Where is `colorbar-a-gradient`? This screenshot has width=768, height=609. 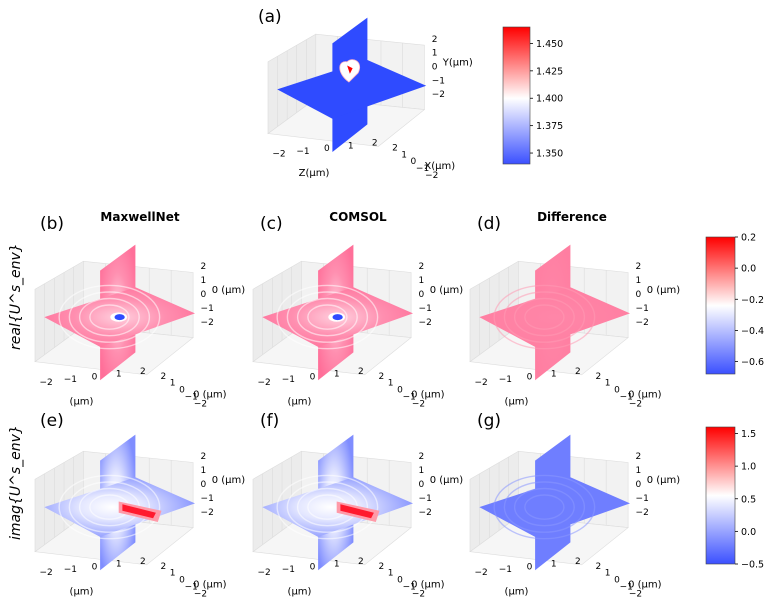
colorbar-a-gradient is located at coordinates (516, 95).